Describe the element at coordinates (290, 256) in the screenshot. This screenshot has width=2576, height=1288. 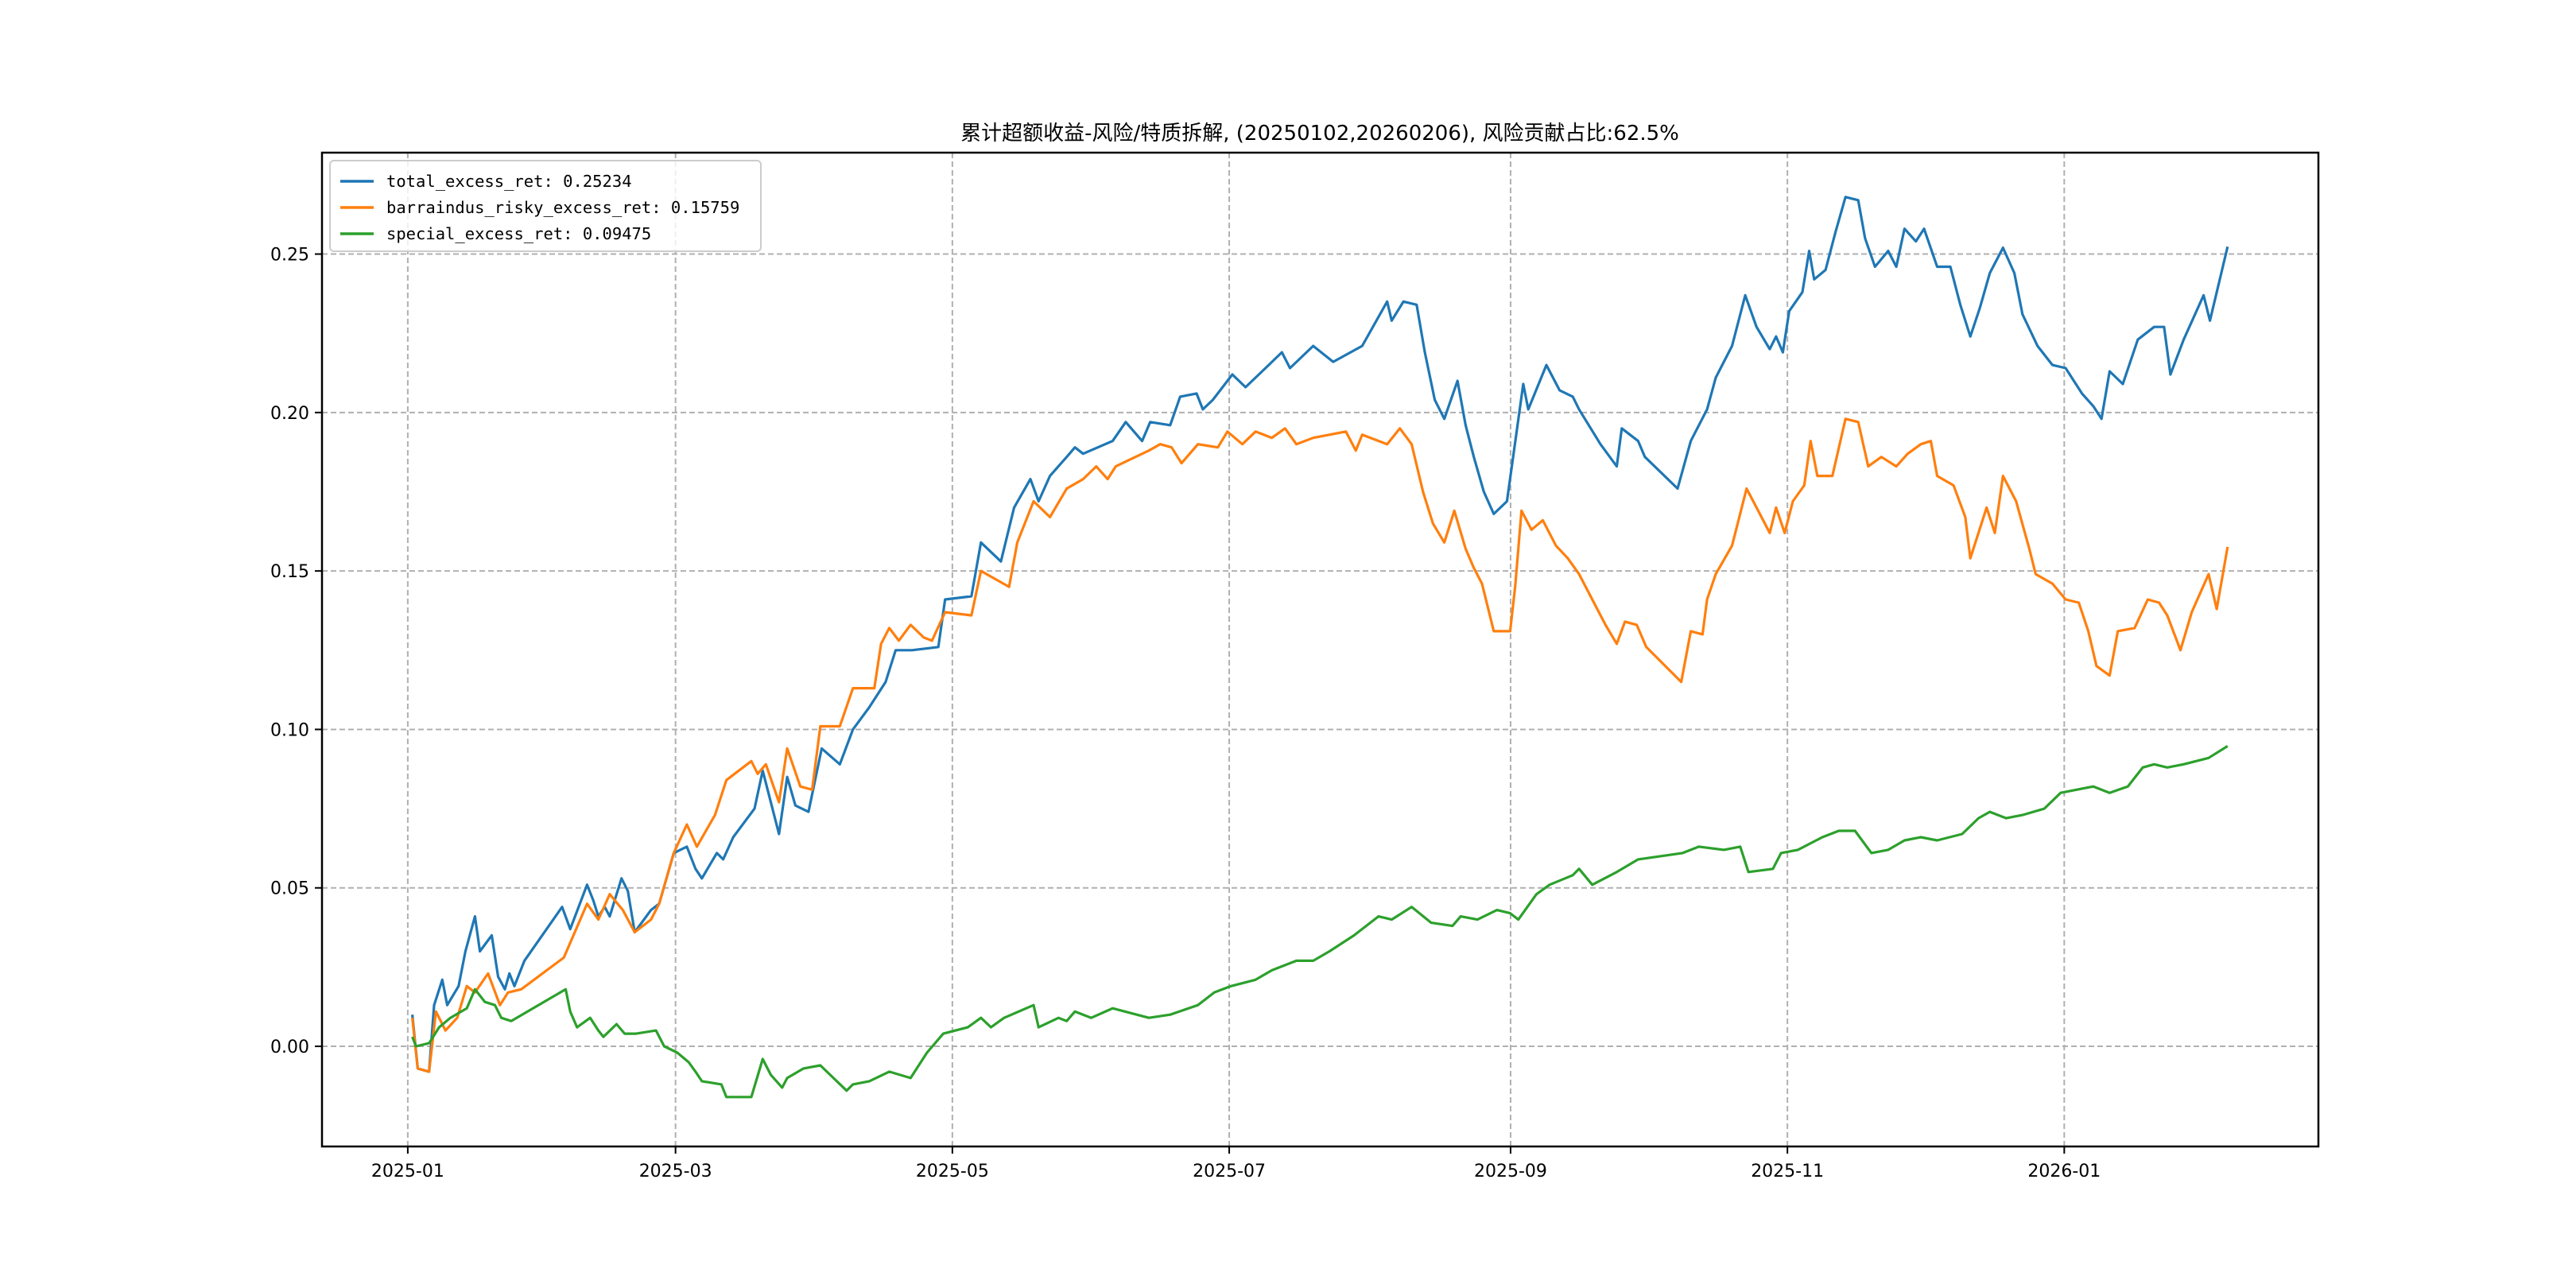
I see `y-tick-label: 0.25` at that location.